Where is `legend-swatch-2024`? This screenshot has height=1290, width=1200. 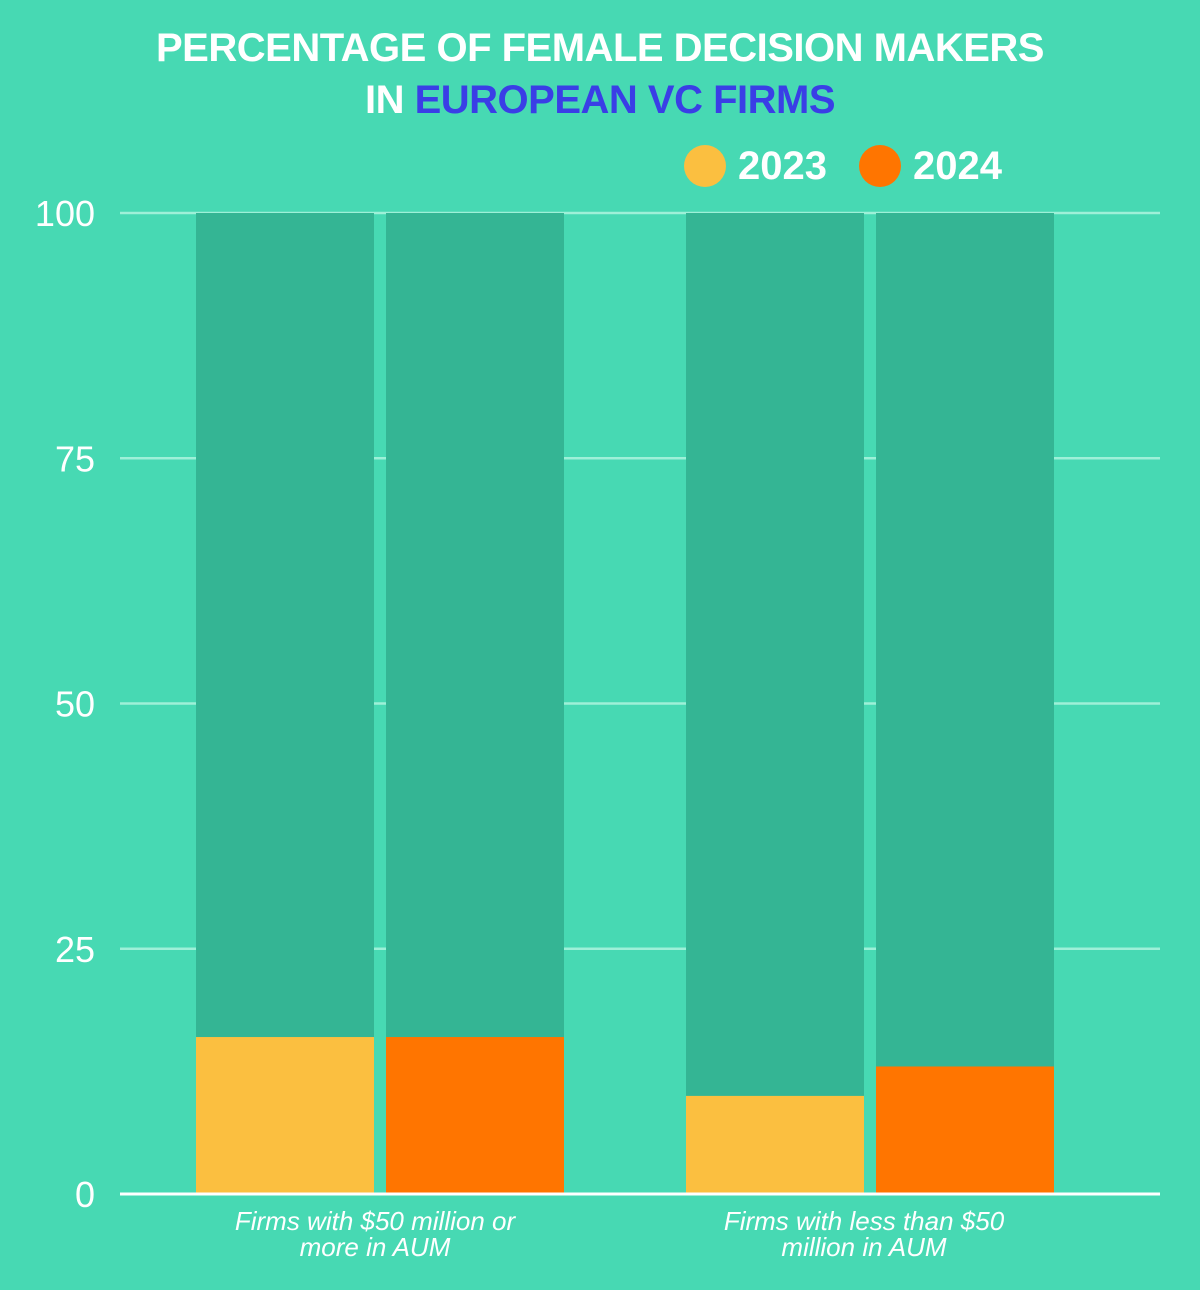 legend-swatch-2024 is located at coordinates (879, 166).